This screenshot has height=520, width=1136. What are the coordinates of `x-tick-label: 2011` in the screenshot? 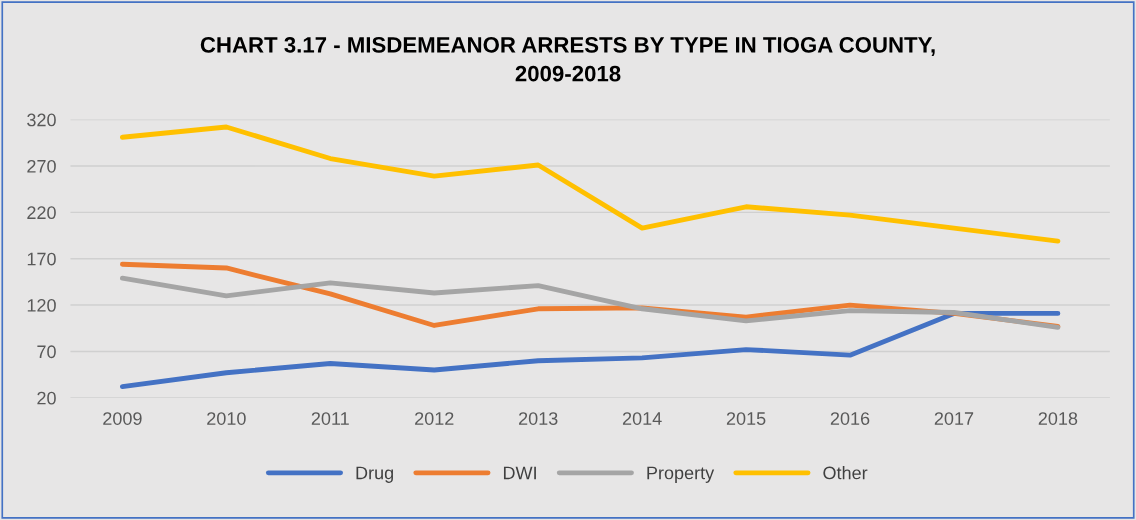 It's located at (330, 418).